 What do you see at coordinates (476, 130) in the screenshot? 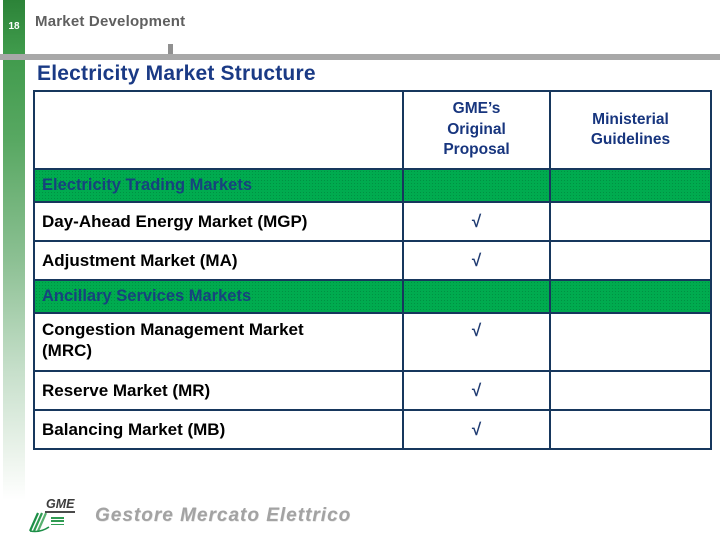
I see `header-cell-gme-proposal: GME’s Original Proposal` at bounding box center [476, 130].